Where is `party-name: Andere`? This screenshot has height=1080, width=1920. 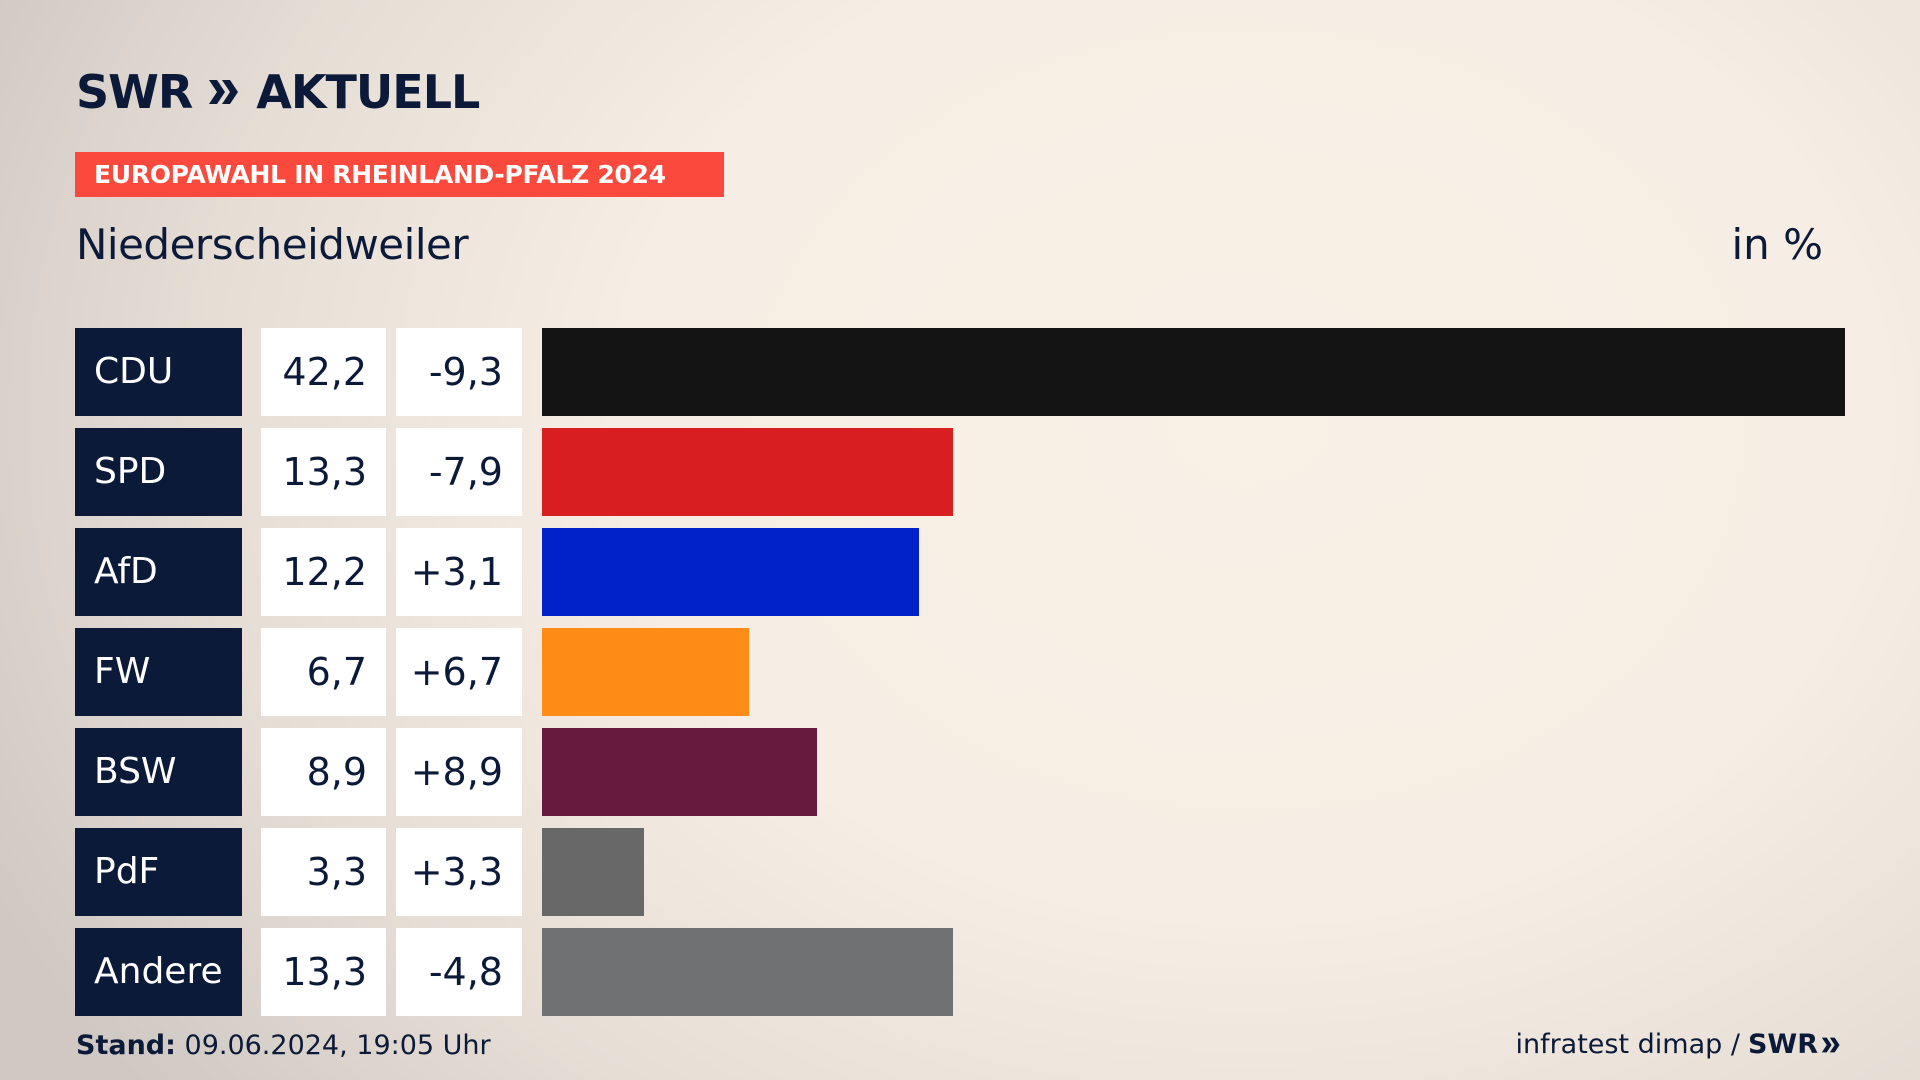
party-name: Andere is located at coordinates (158, 972).